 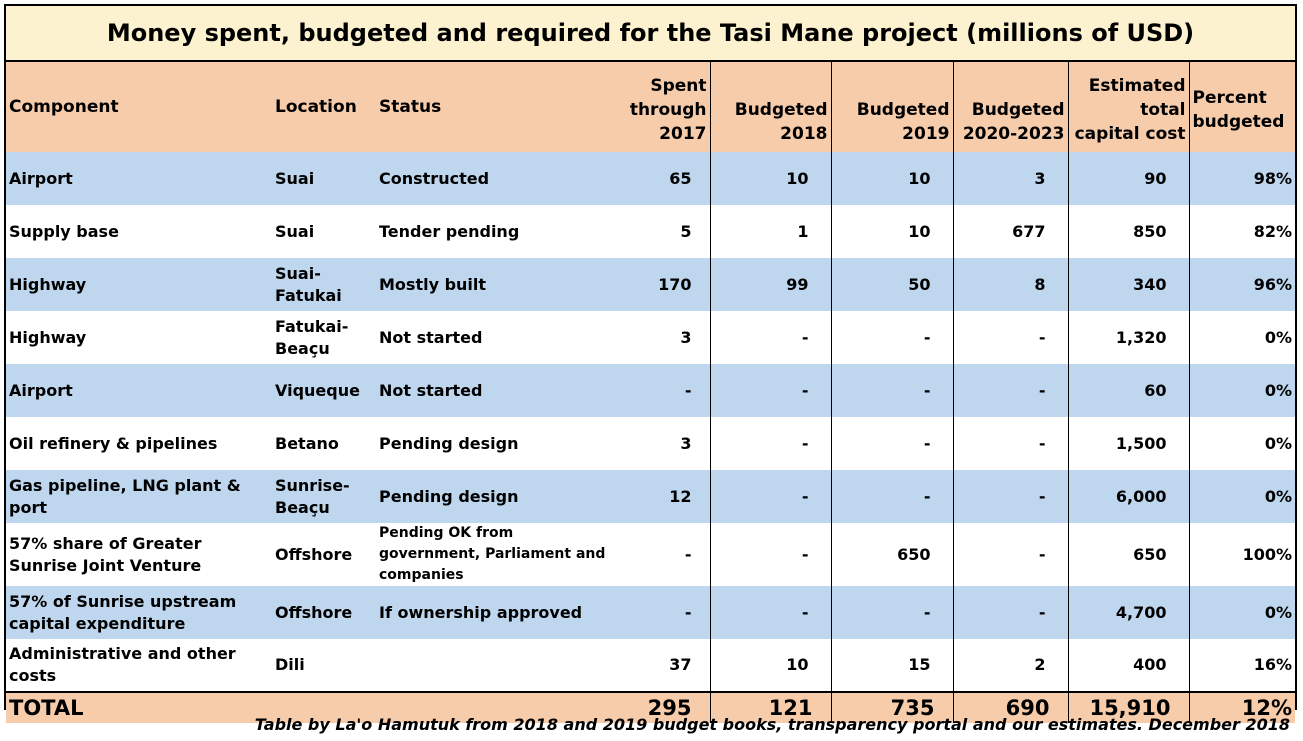 I want to click on cell-budgeted-2018: 1, so click(x=770, y=231).